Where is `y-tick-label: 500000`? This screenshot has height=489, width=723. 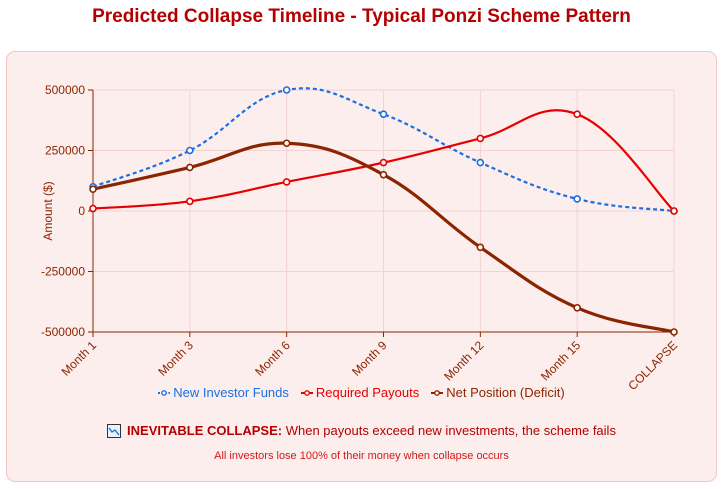
y-tick-label: 500000 is located at coordinates (65, 90).